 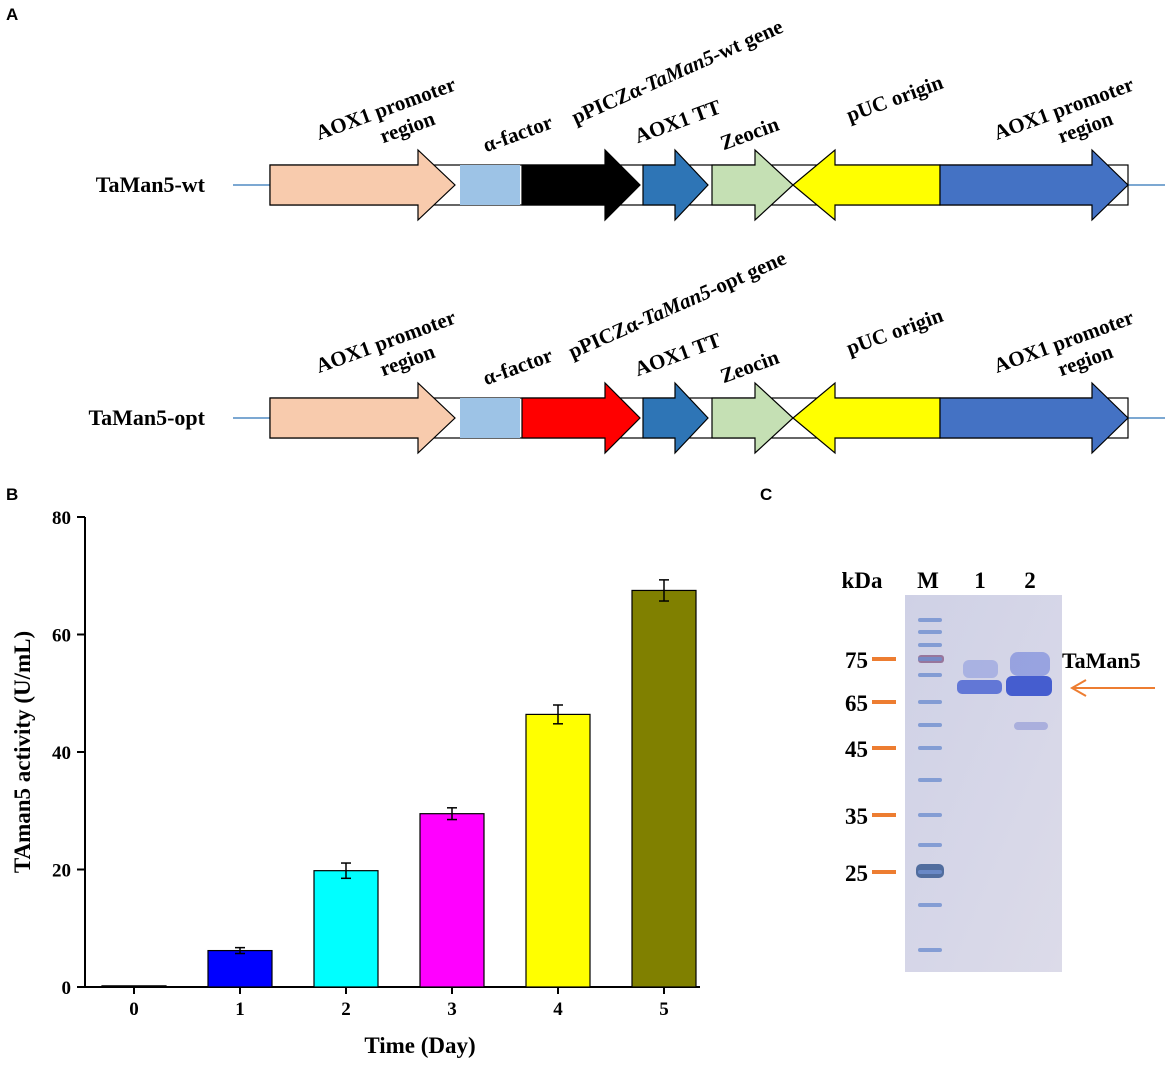 I want to click on lane-label: 2, so click(x=1030, y=580).